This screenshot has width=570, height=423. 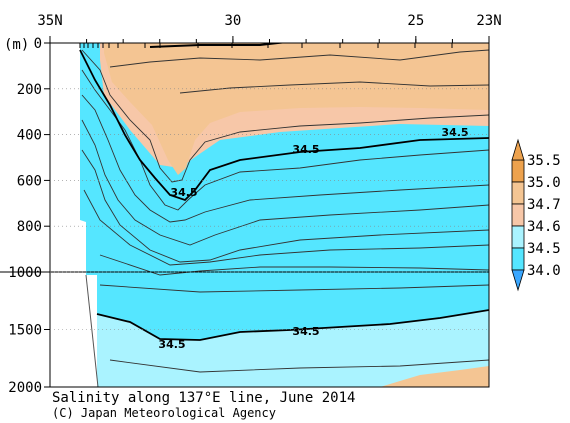 What do you see at coordinates (171, 344) in the screenshot?
I see `contour-label-4: 34.5` at bounding box center [171, 344].